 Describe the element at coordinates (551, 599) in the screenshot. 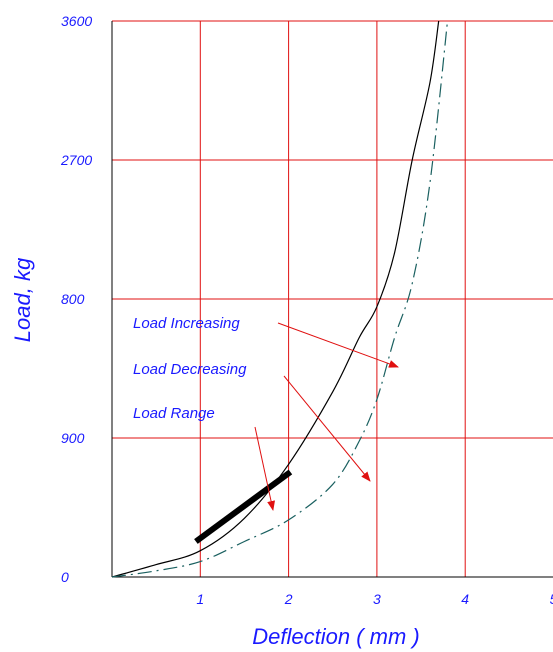

I see `x-tick-label: 5` at that location.